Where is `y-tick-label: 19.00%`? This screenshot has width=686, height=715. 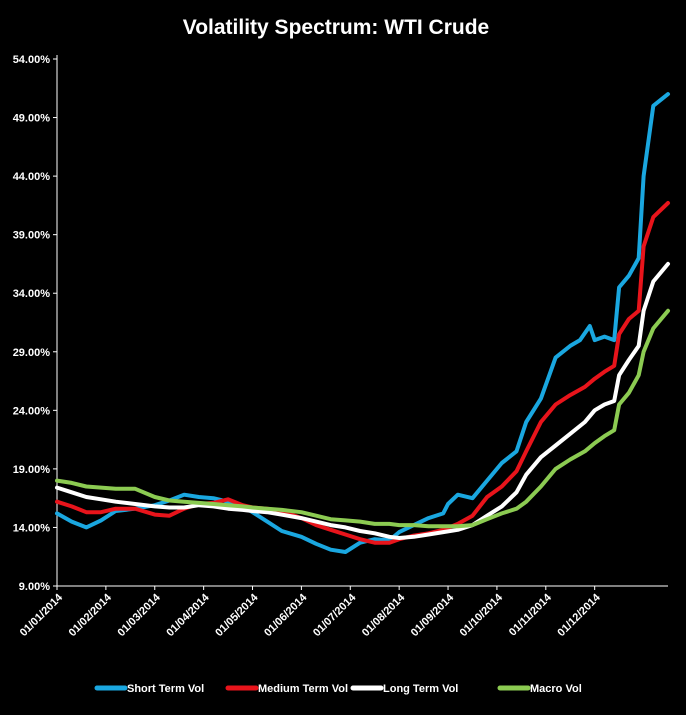 y-tick-label: 19.00% is located at coordinates (32, 470).